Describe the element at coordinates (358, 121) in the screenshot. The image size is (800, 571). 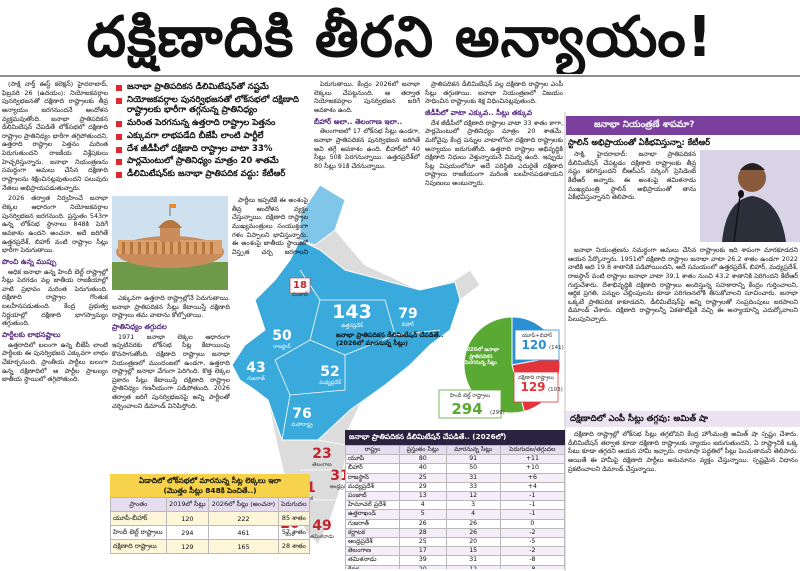
I see `subheading: బీహార్ అలా.. తెలంగాణ ఇలా..` at that location.